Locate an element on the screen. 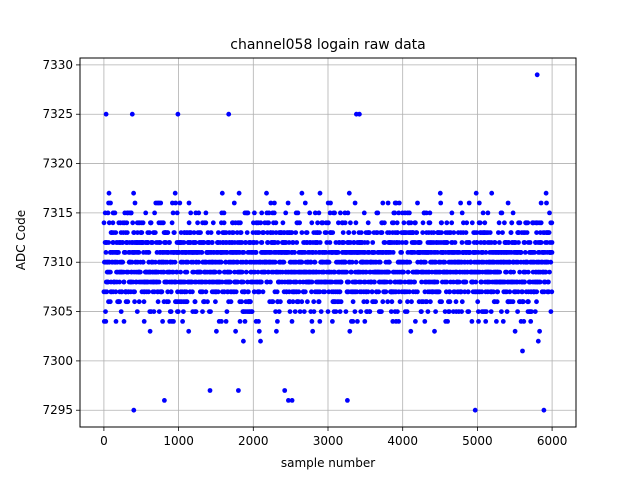 This screenshot has height=480, width=640. x-tick-label: 4000 is located at coordinates (402, 441).